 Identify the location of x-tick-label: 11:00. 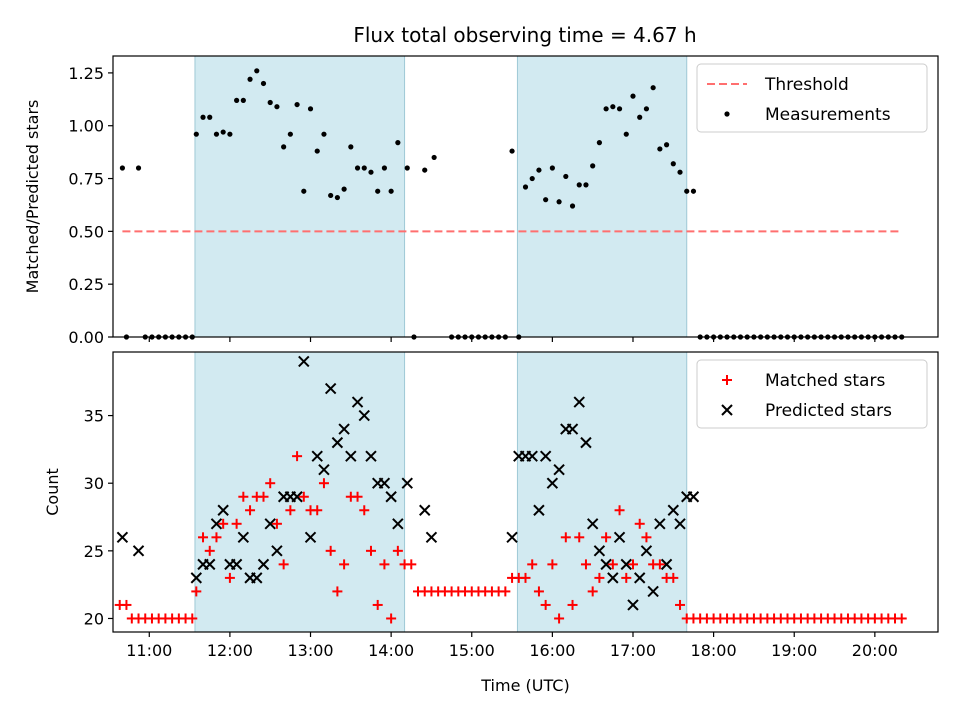
(149, 650).